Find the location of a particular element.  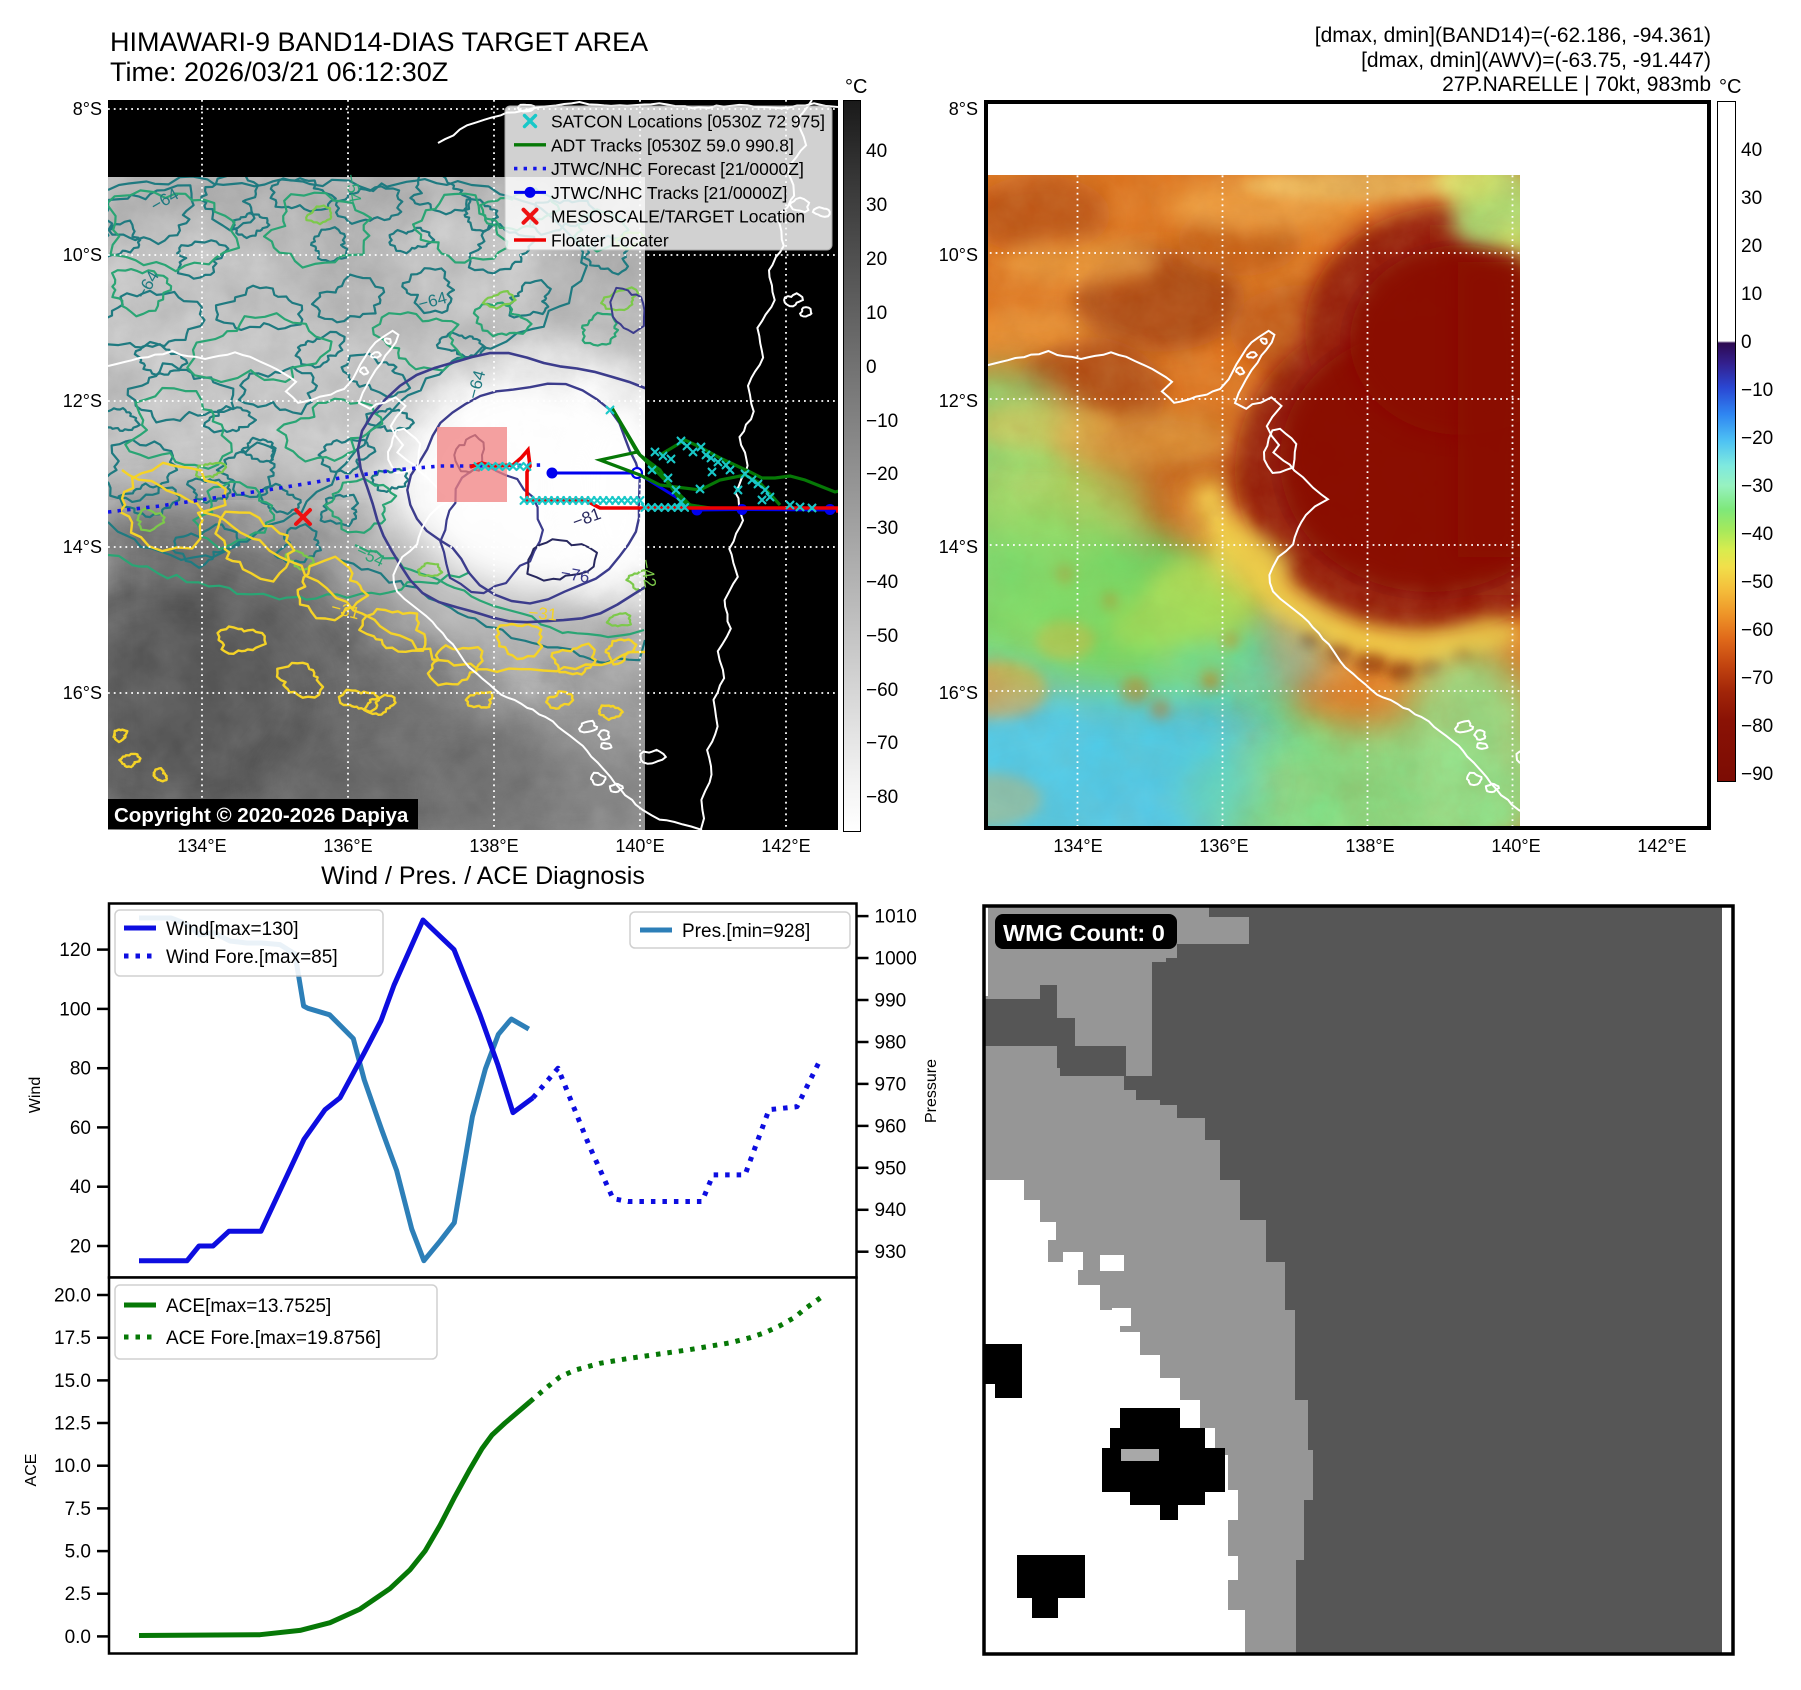

svg-text: 1010 is located at coordinates (896, 917).